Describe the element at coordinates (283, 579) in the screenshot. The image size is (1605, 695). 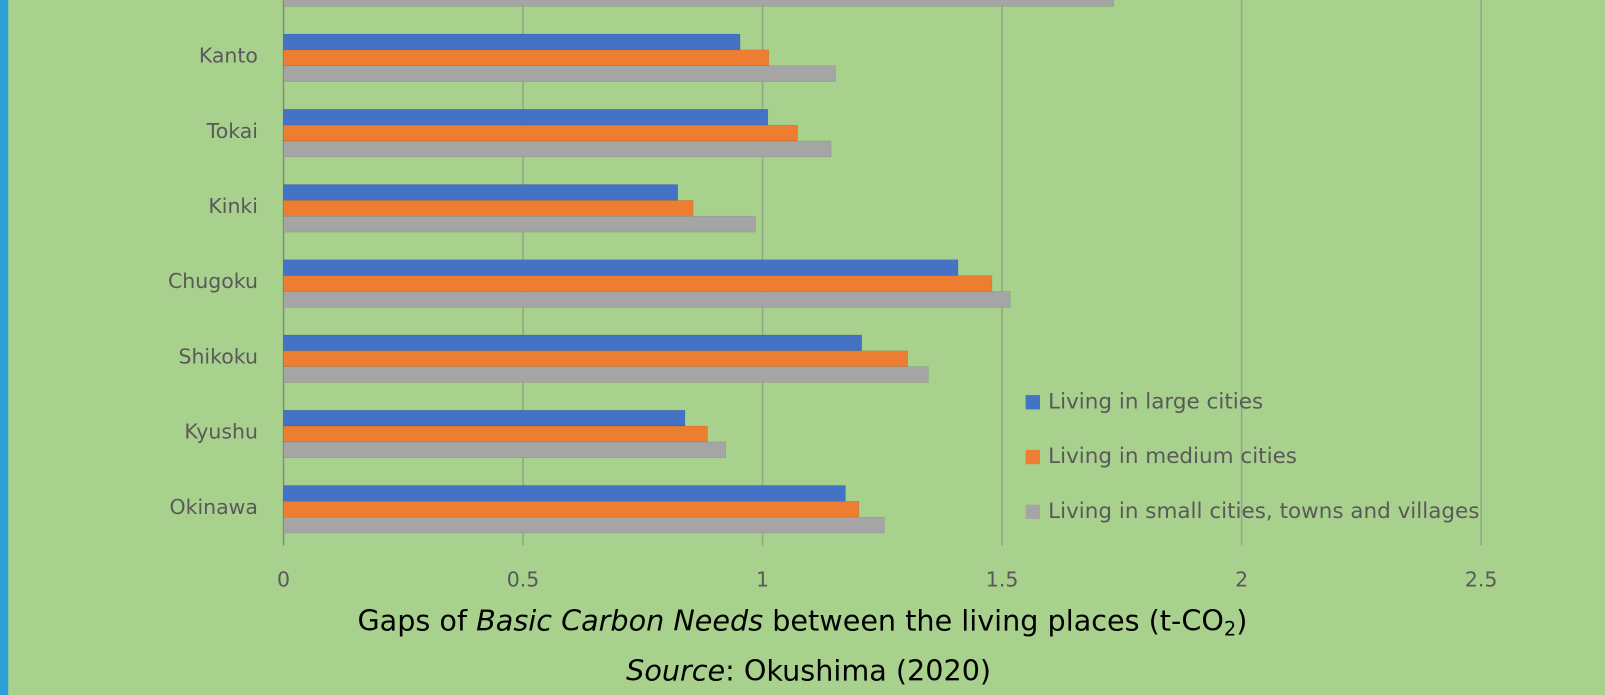
I see `x-tick-label: 0` at that location.